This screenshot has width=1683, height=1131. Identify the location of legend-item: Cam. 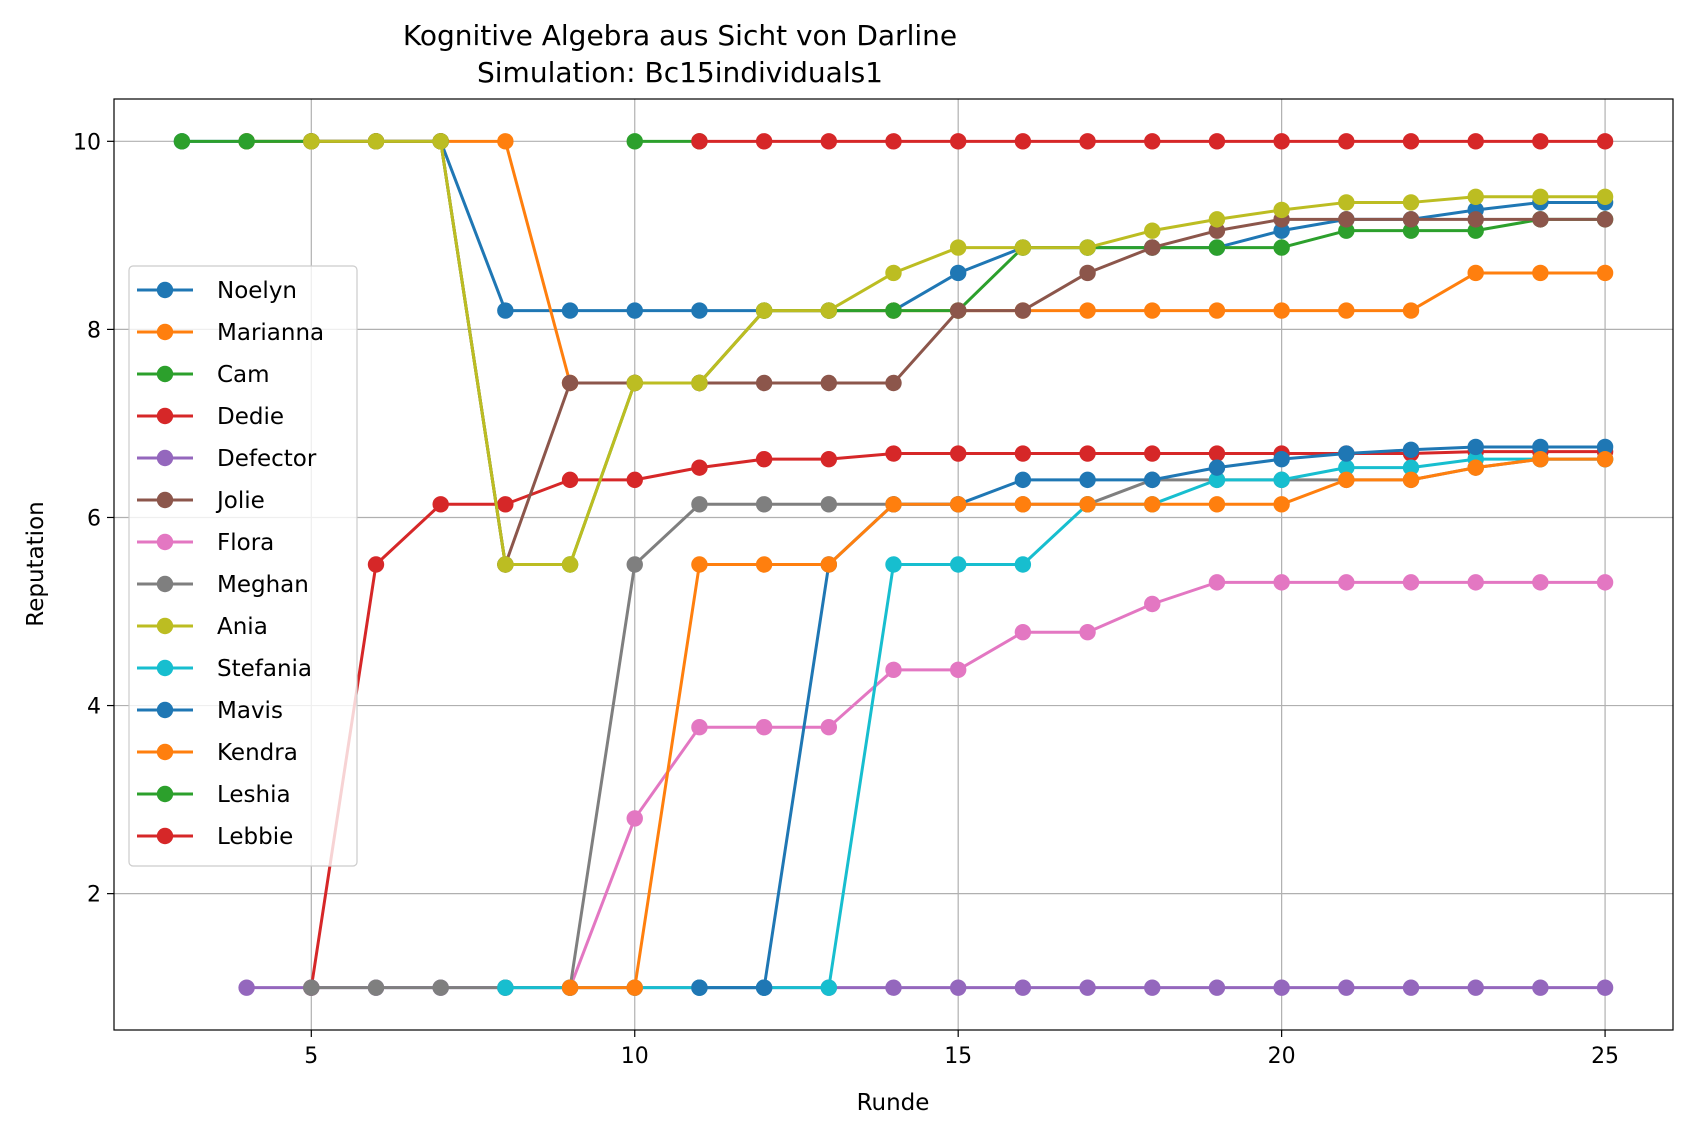
(203, 375).